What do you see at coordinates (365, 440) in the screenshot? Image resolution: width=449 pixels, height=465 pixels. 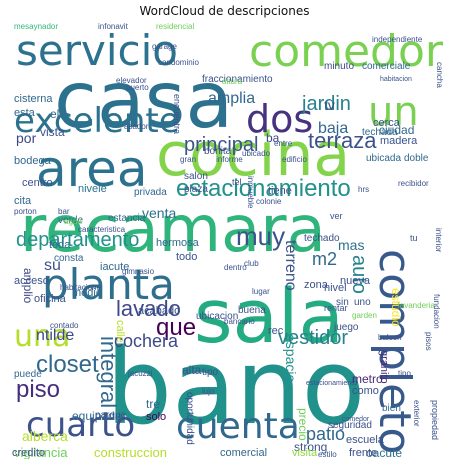 I see `wordcloud-word: escuela` at bounding box center [365, 440].